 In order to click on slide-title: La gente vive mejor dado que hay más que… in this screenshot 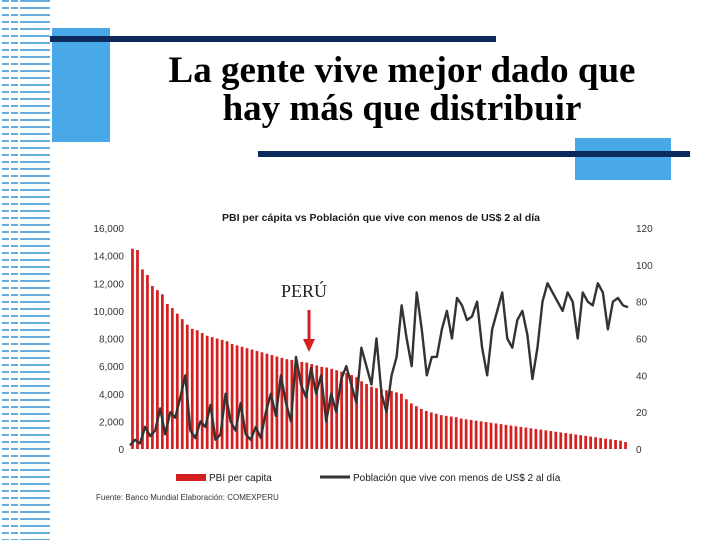, I will do `click(402, 90)`.